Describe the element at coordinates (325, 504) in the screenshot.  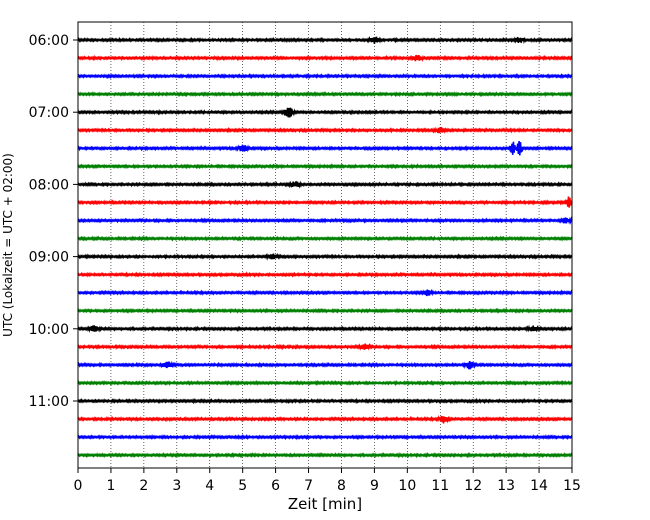
I see `x-axis-label: Zeit [min]` at that location.